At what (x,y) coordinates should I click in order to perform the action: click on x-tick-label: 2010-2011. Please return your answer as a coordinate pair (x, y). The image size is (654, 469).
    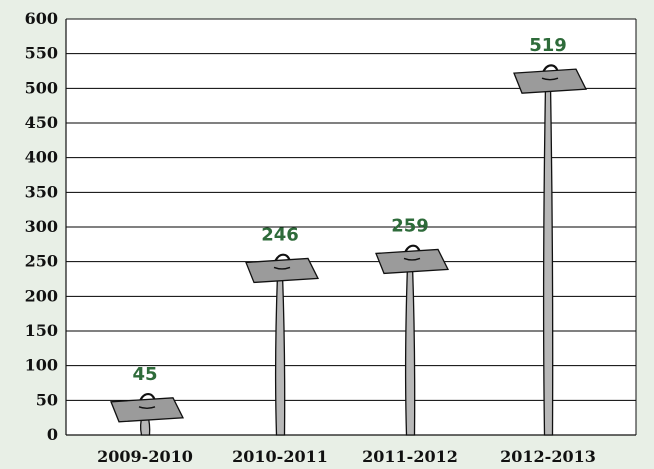
    Looking at the image, I should click on (280, 456).